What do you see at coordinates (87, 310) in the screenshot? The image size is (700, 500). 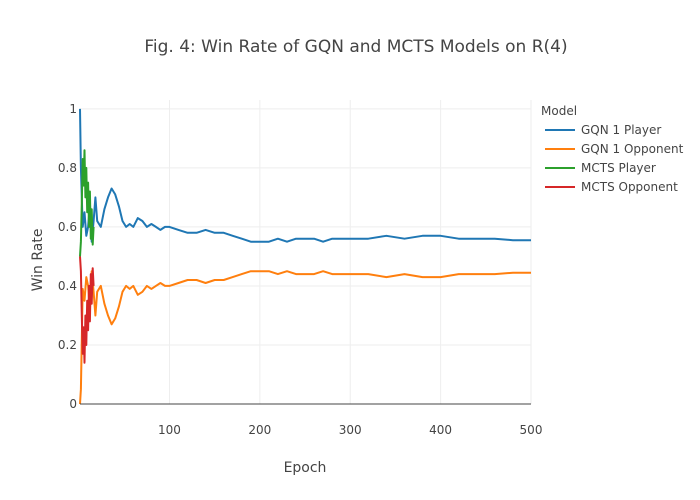 I see `series-line-mcts-opponent` at bounding box center [87, 310].